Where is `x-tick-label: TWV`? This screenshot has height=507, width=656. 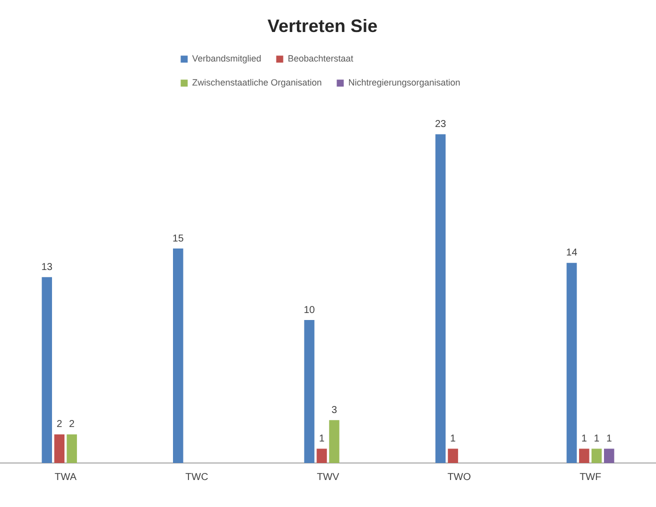
x-tick-label: TWV is located at coordinates (328, 477).